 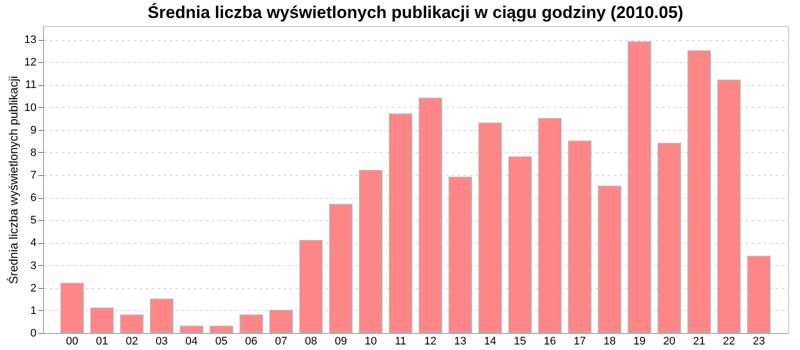 What do you see at coordinates (33, 334) in the screenshot?
I see `y-tick-label: 0` at bounding box center [33, 334].